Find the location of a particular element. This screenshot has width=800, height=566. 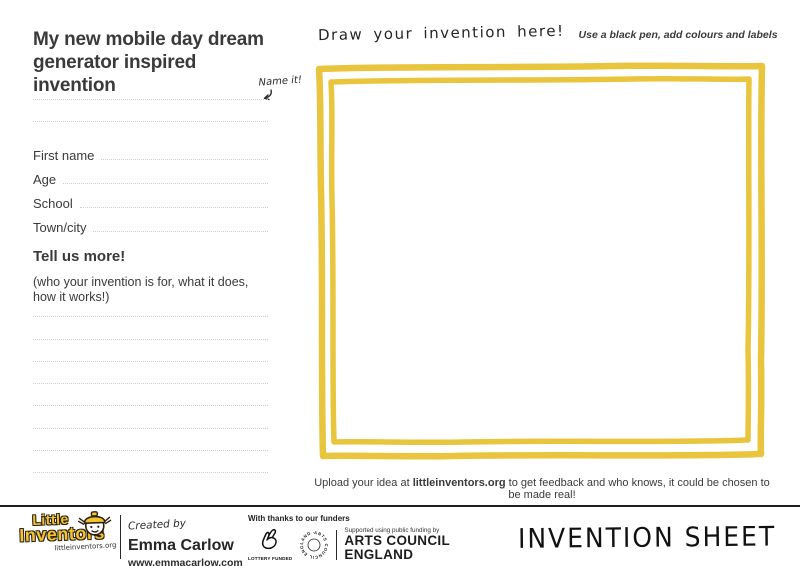

arts-council-circle-text: ARTS COUNCIL ENGLAND · is located at coordinates (313, 545).